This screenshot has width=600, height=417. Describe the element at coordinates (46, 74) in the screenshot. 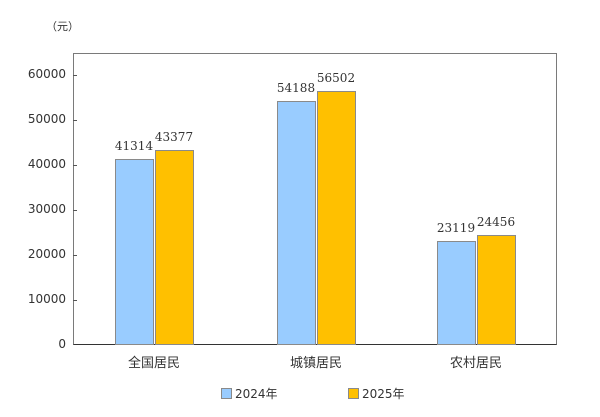

I see `y-tick-label: 60000` at that location.